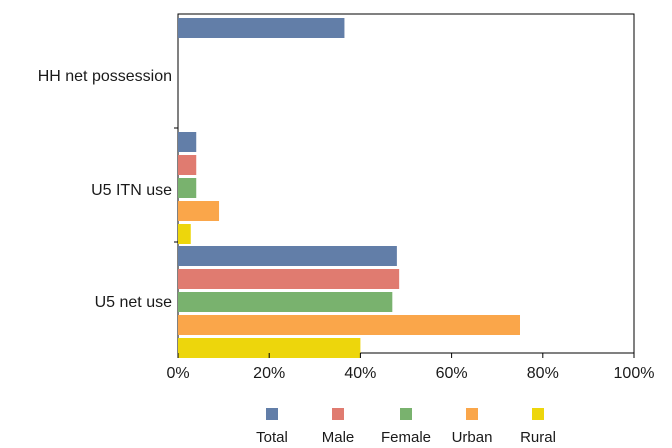 Image resolution: width=672 pixels, height=448 pixels. I want to click on category-label-u5-net-use: U5 net use, so click(133, 302).